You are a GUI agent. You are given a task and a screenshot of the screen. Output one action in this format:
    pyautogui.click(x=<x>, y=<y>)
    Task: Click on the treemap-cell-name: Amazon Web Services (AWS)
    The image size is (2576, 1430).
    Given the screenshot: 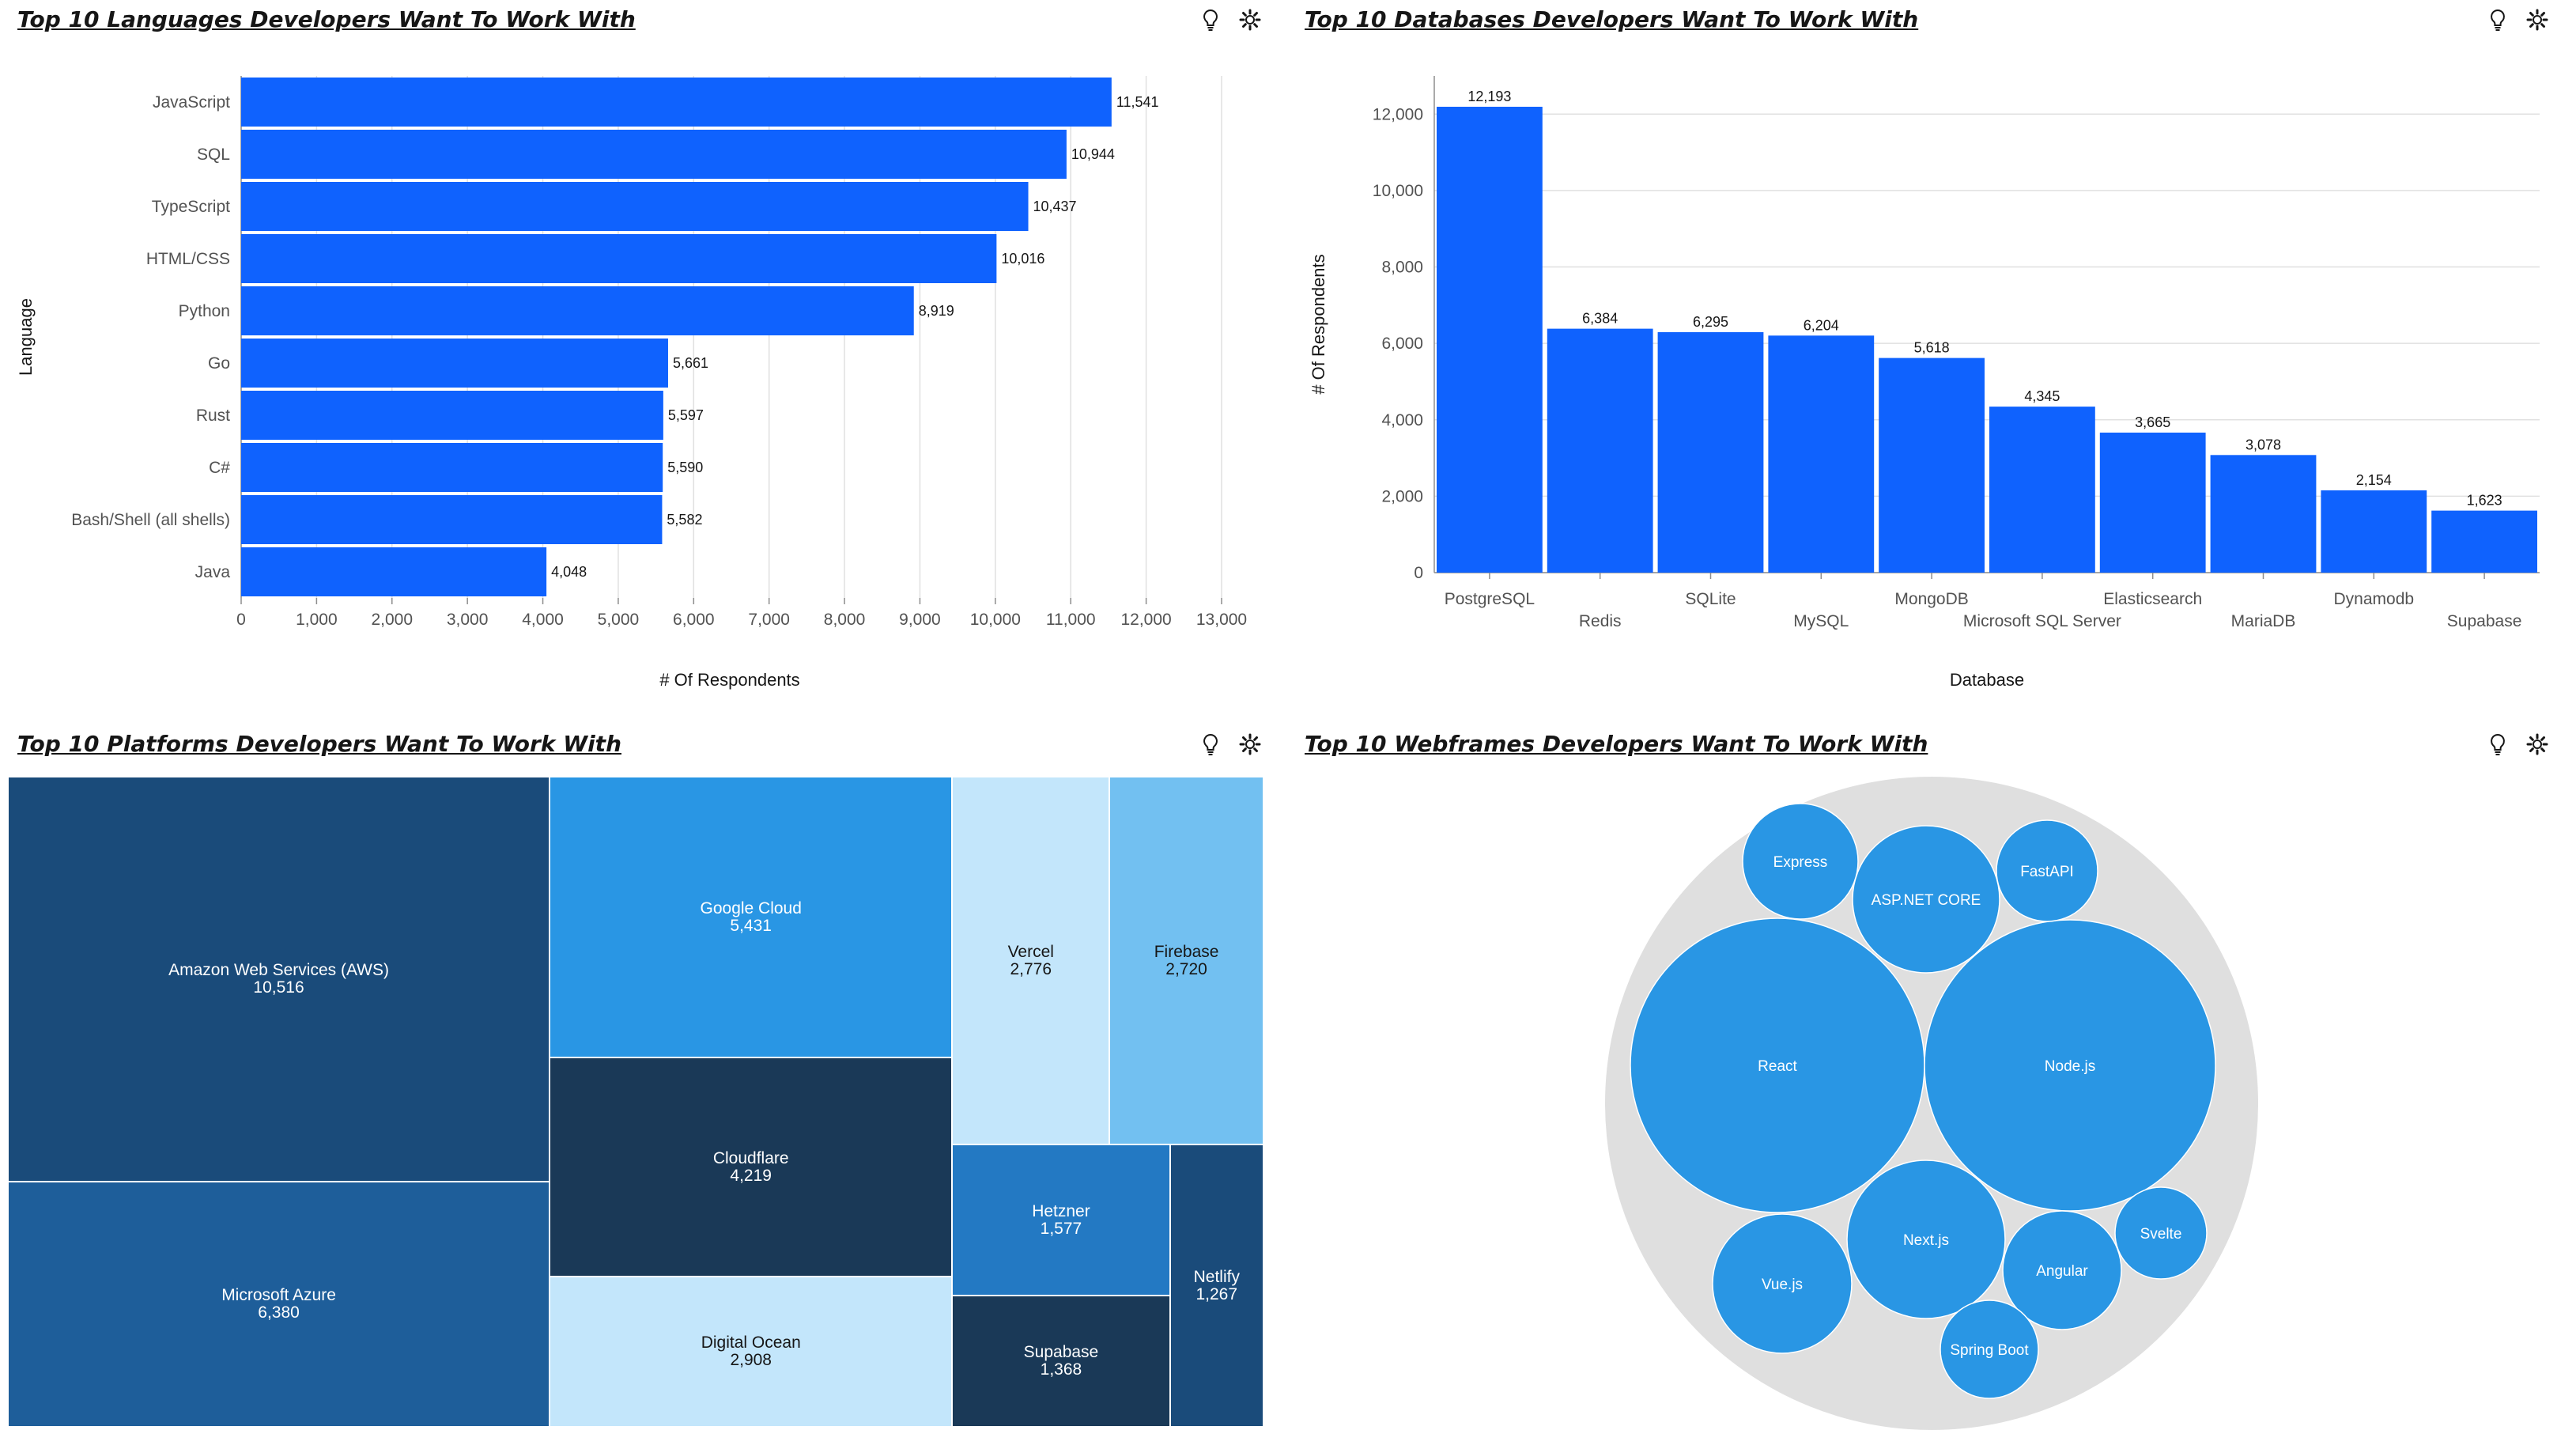 What is the action you would take?
    pyautogui.click(x=278, y=969)
    